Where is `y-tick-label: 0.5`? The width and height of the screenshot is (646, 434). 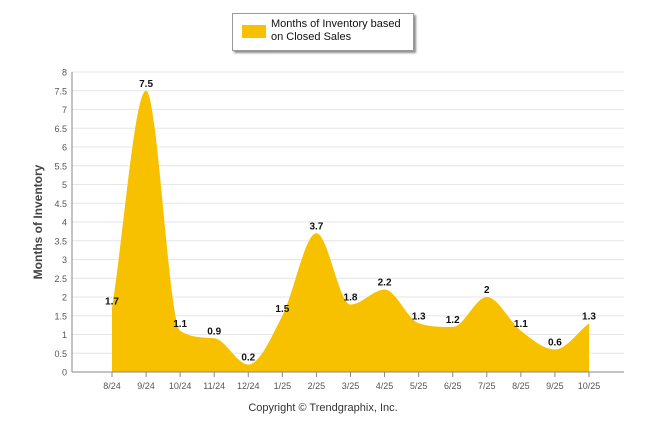
y-tick-label: 0.5 is located at coordinates (60, 354).